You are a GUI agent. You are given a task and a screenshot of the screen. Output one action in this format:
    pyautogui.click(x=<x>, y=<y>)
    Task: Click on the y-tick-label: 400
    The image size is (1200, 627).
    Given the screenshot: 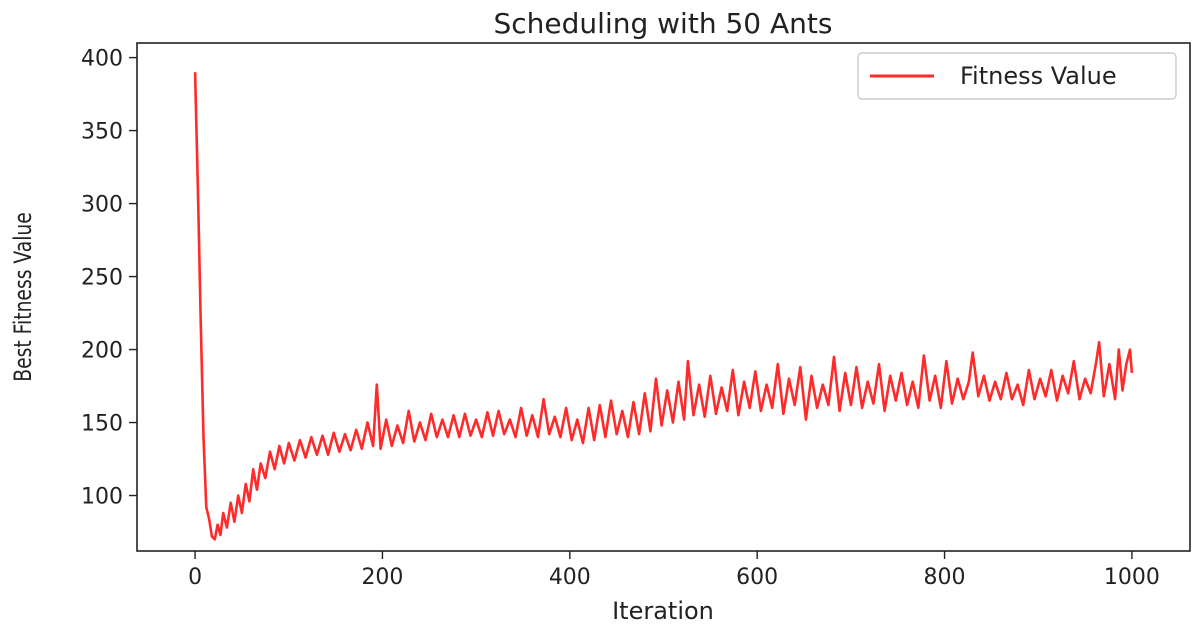 What is the action you would take?
    pyautogui.click(x=102, y=59)
    